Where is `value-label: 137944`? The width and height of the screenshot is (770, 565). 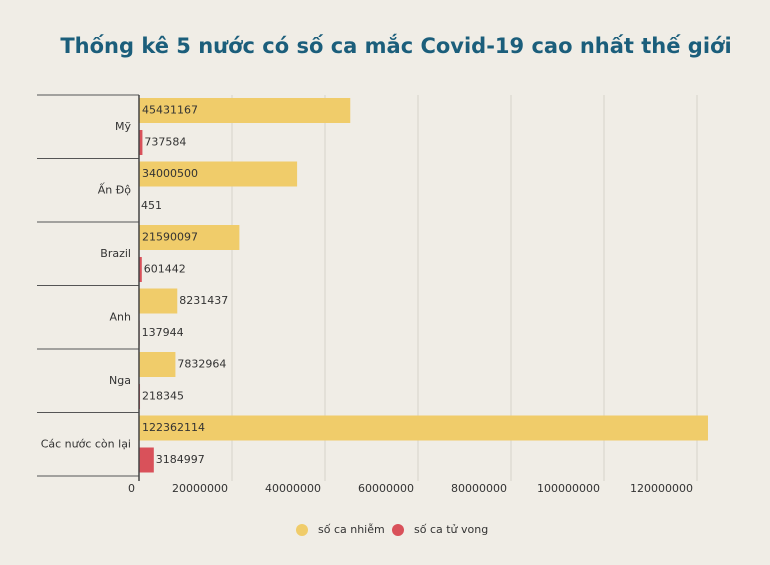 value-label: 137944 is located at coordinates (163, 332).